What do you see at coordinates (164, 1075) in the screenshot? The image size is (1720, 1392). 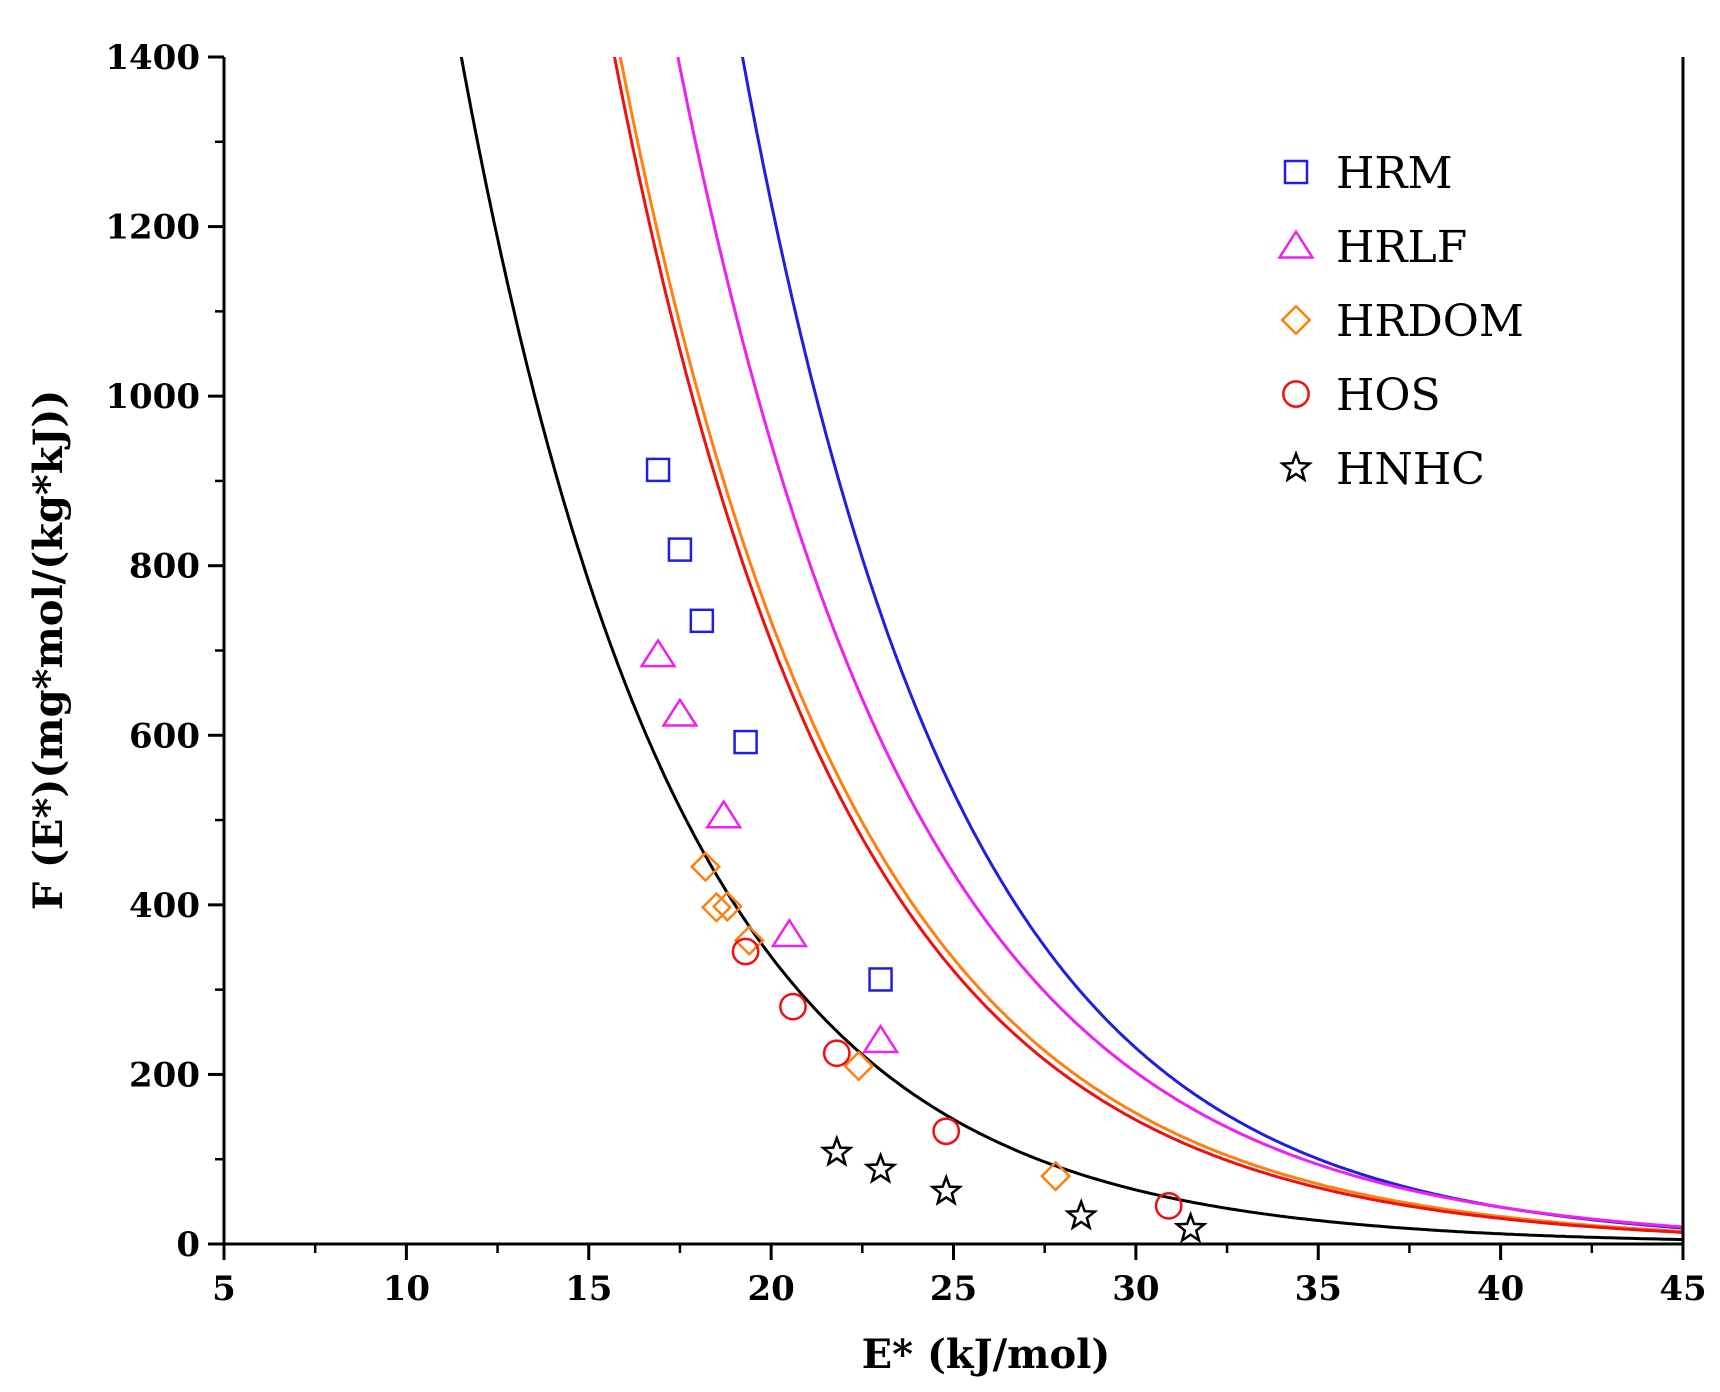 I see `y-tick-label: 200` at bounding box center [164, 1075].